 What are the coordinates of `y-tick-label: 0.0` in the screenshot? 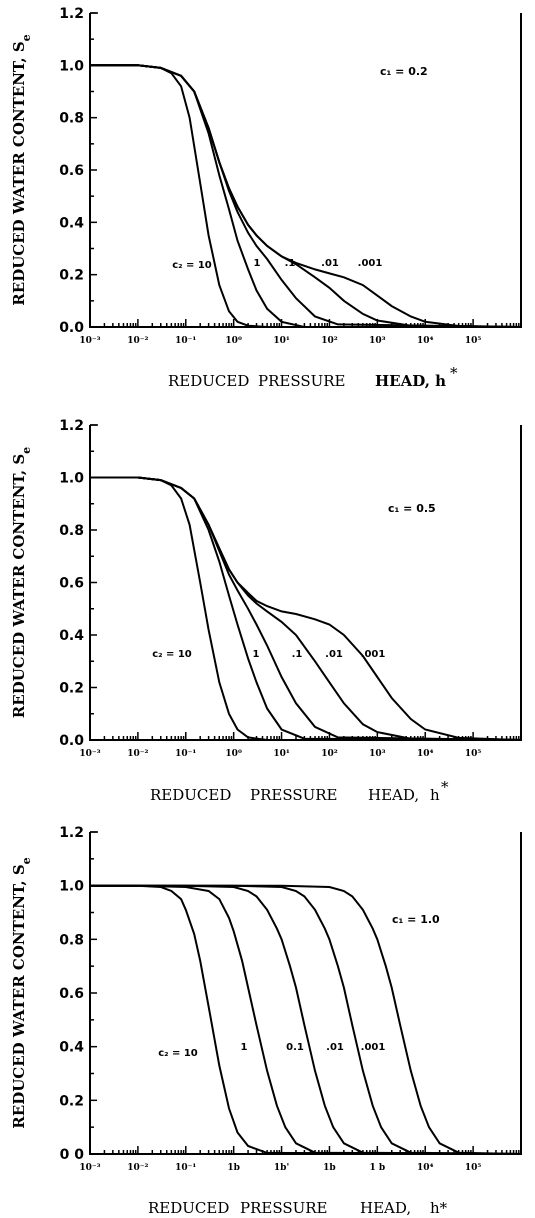 It's located at (71, 741).